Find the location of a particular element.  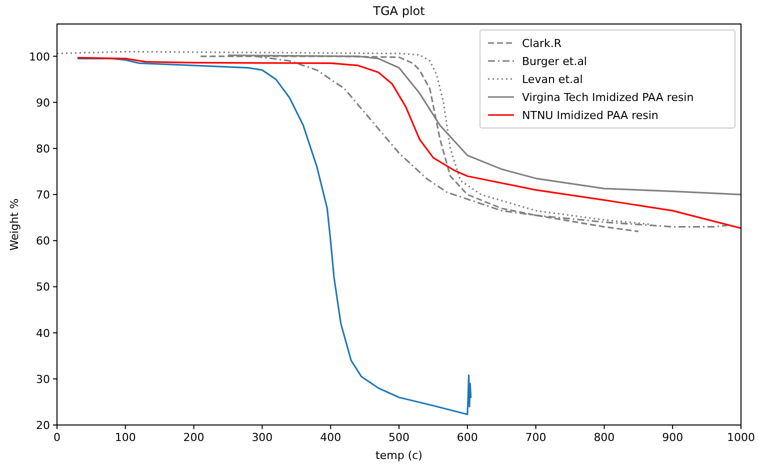

legend-label: Levan et.al is located at coordinates (552, 79).